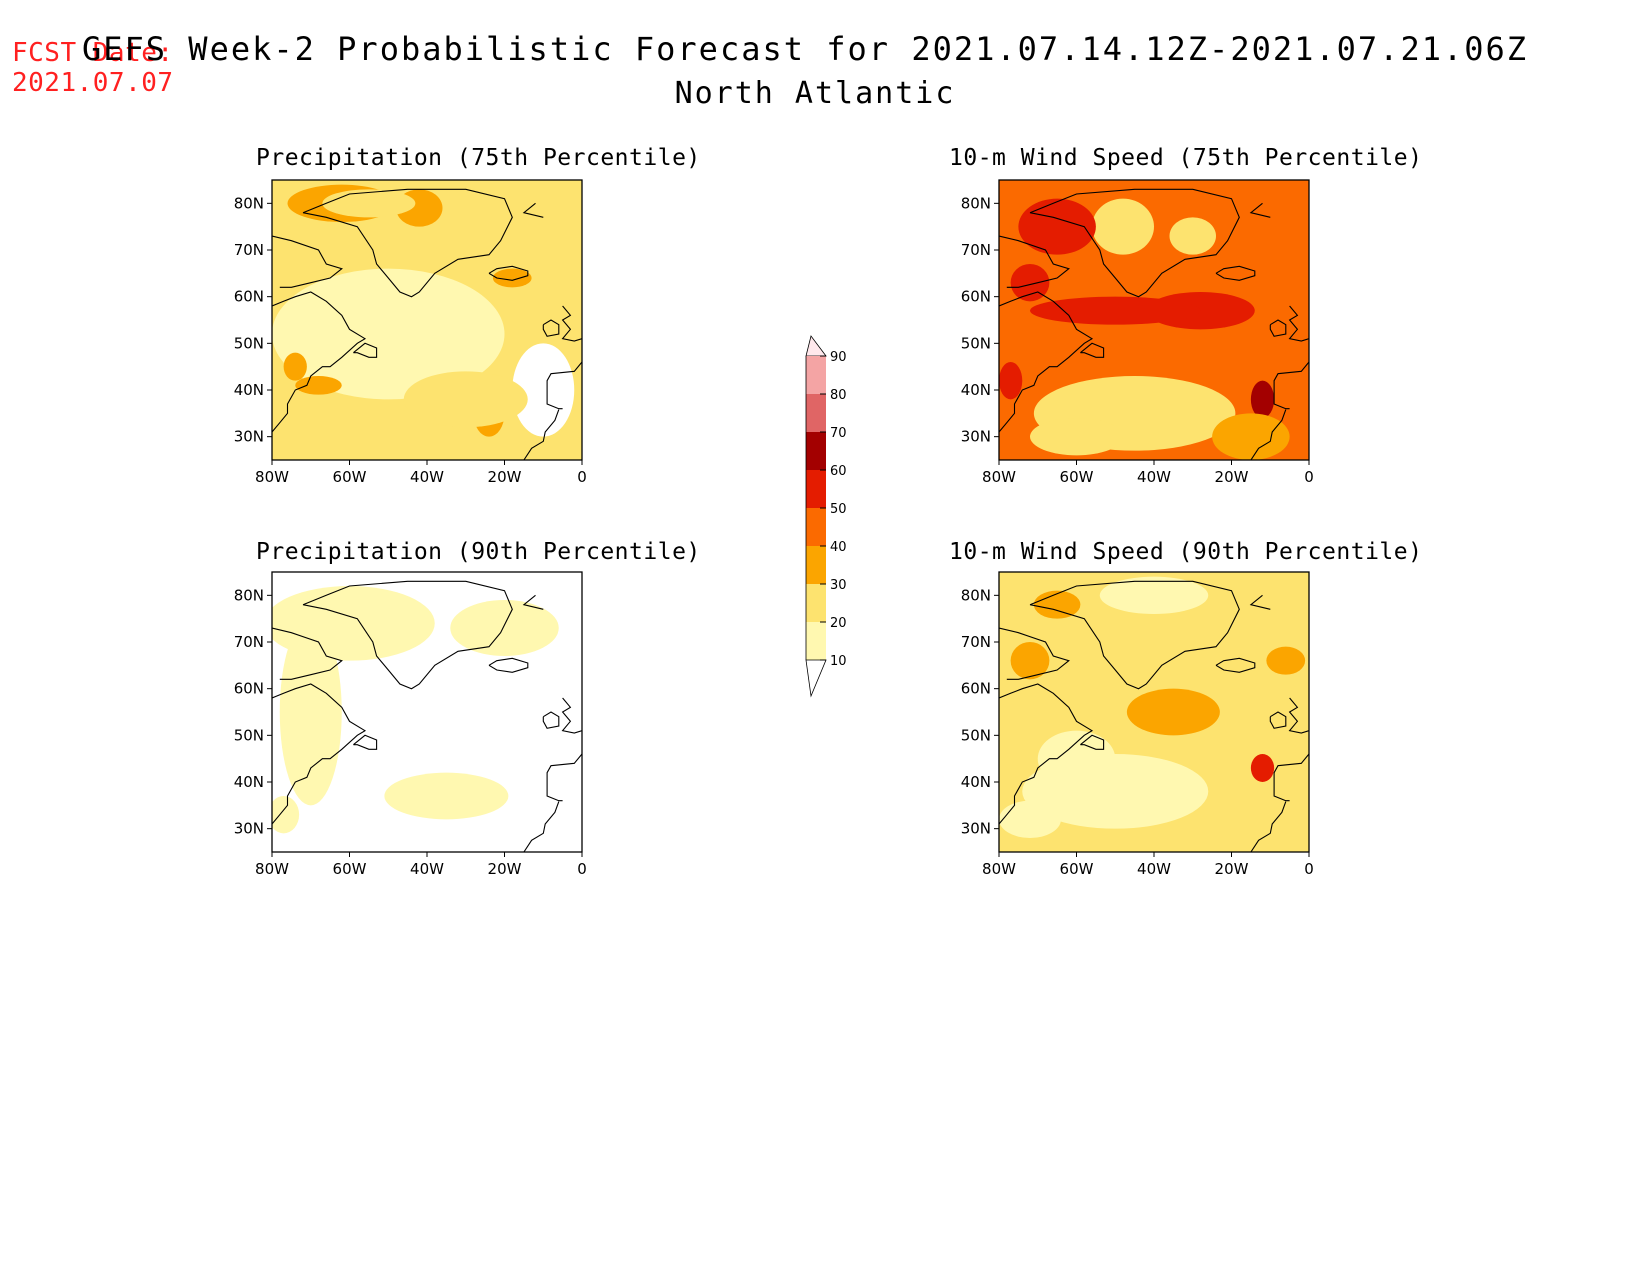 The image size is (1650, 1275). I want to click on panel-title-wind90: 10-m Wind Speed (90th Percentile), so click(1186, 552).